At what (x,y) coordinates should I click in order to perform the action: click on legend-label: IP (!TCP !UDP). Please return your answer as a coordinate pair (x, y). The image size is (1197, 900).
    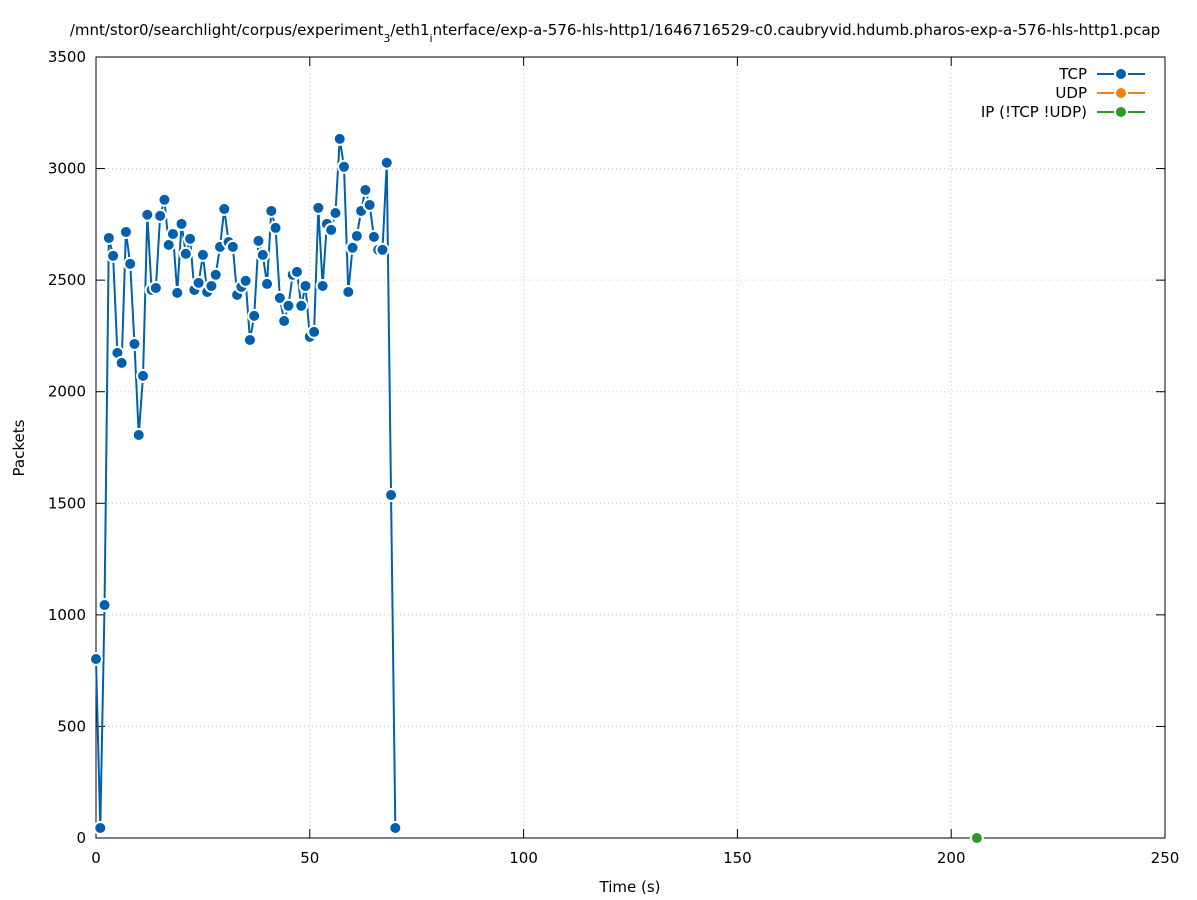
    Looking at the image, I should click on (1034, 112).